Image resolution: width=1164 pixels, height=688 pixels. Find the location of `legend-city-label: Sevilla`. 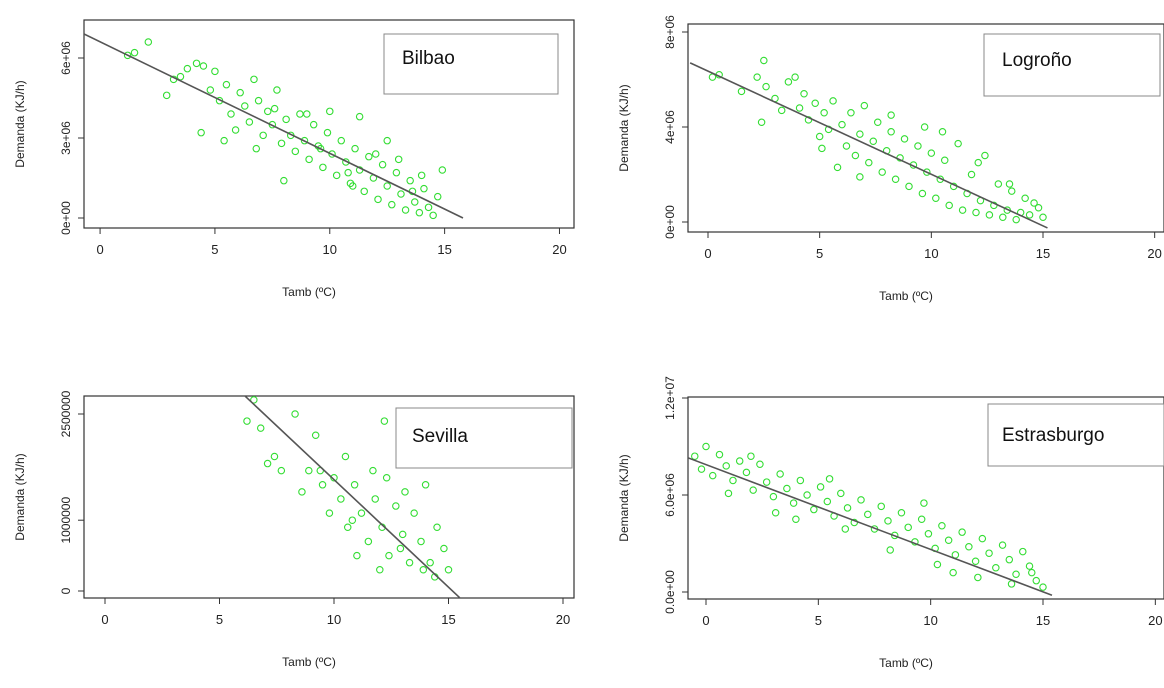

legend-city-label: Sevilla is located at coordinates (440, 436).